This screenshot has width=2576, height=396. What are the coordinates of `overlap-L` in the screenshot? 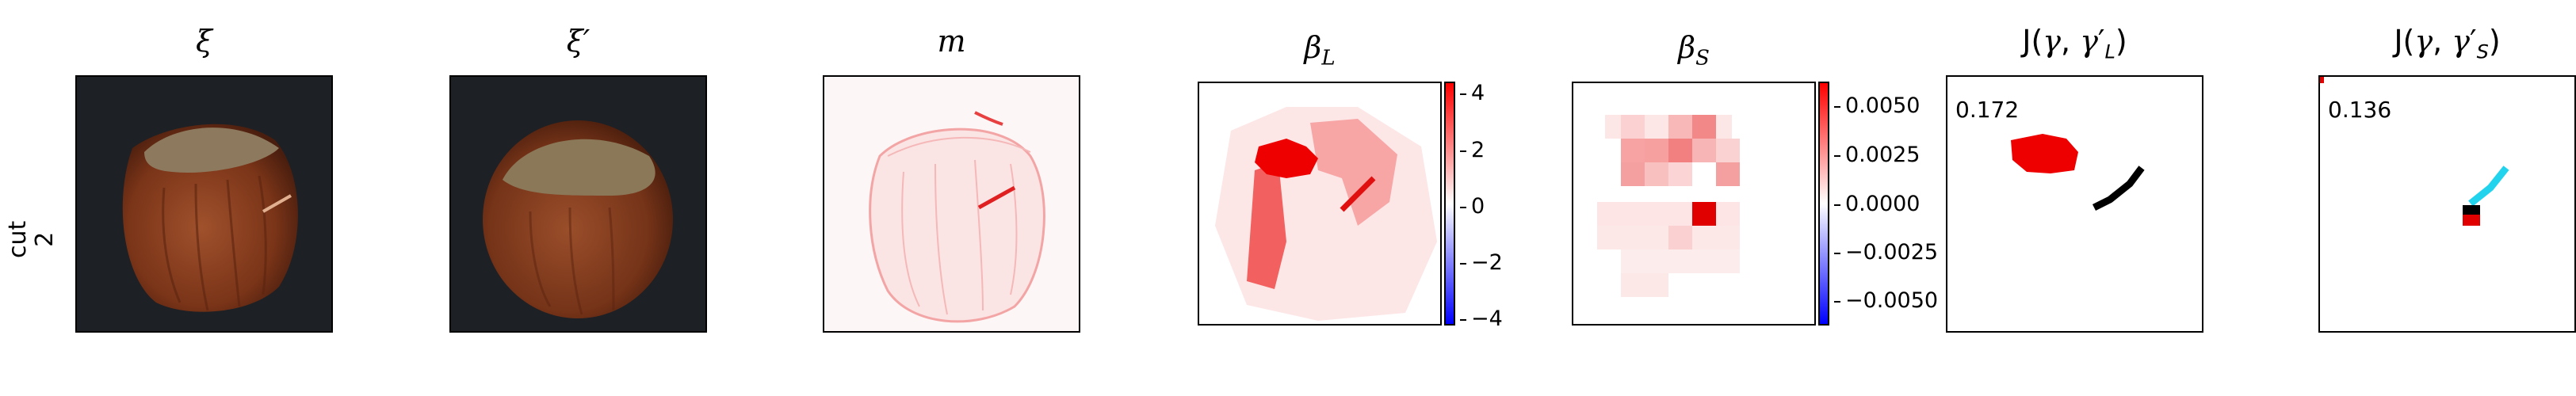 It's located at (2078, 172).